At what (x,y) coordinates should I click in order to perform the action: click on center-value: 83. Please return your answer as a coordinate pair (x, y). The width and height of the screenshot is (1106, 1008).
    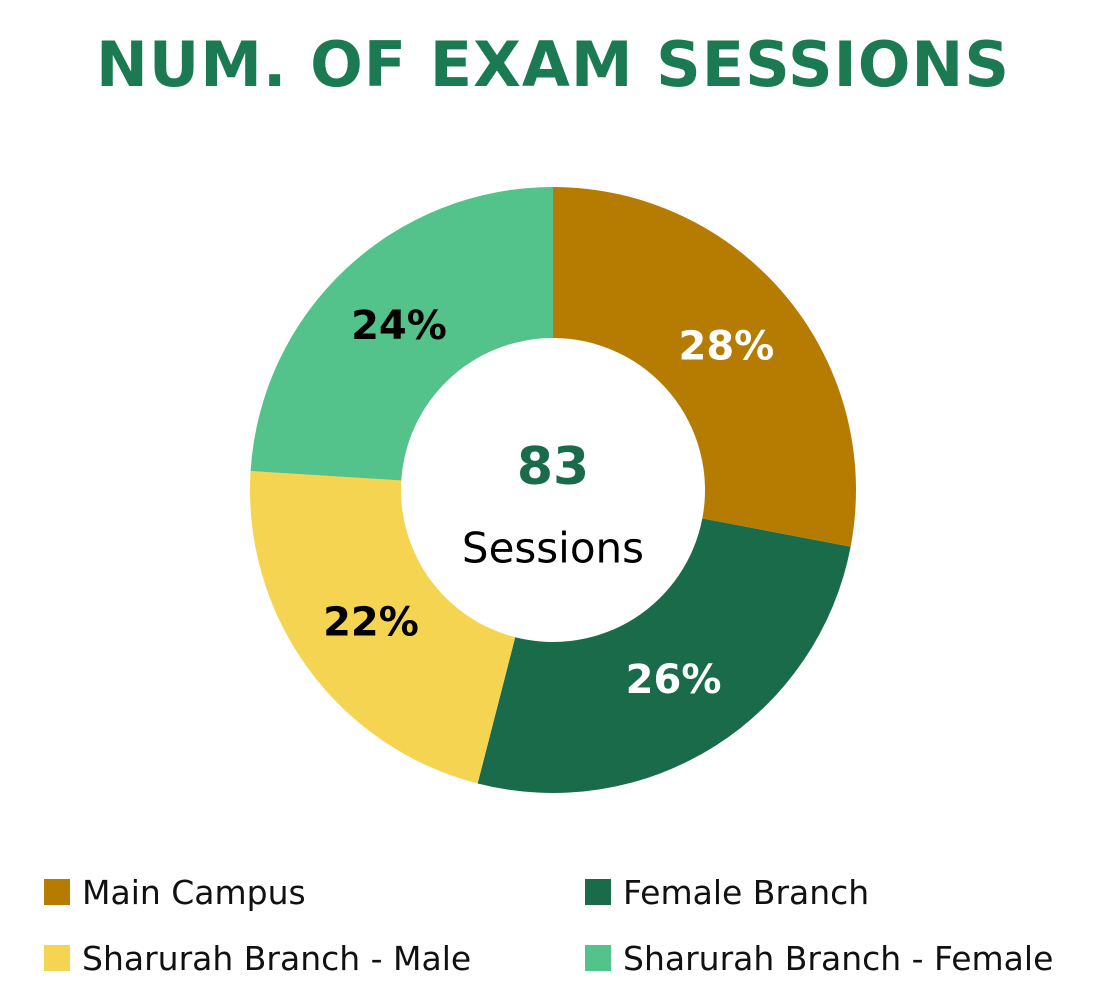
    Looking at the image, I should click on (553, 467).